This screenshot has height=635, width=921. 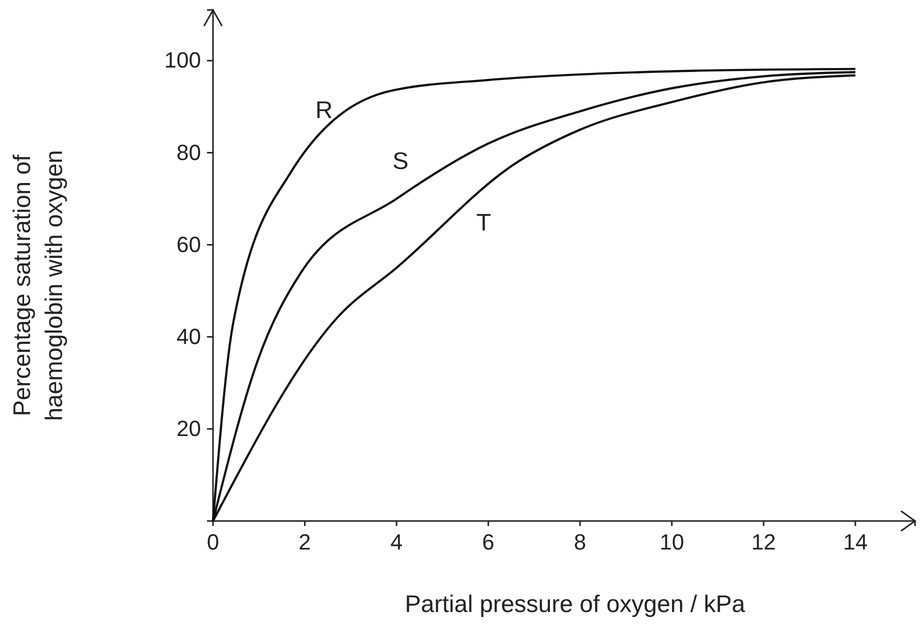 What do you see at coordinates (672, 542) in the screenshot?
I see `x-tick-label: 10` at bounding box center [672, 542].